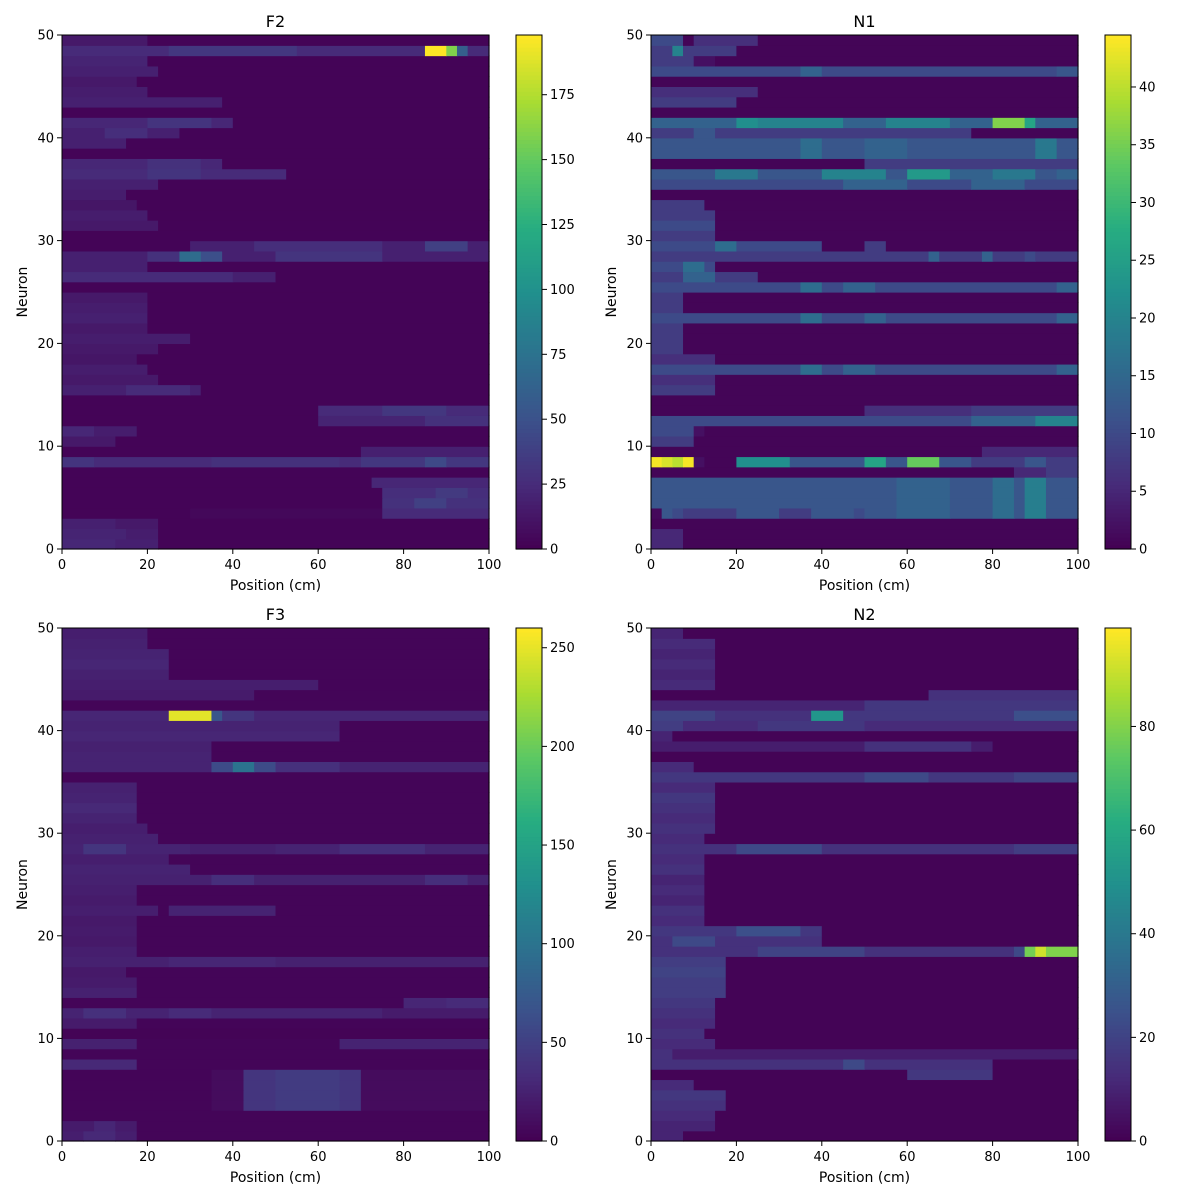 Image resolution: width=1200 pixels, height=1204 pixels. Describe the element at coordinates (822, 1157) in the screenshot. I see `x-tick-label: 40` at that location.